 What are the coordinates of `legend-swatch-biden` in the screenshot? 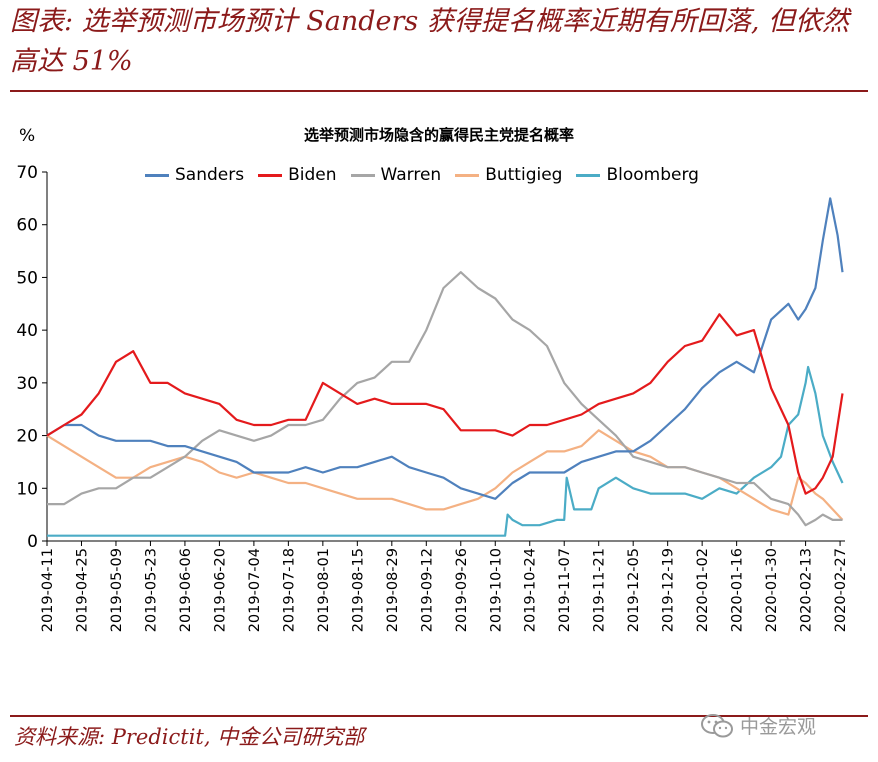 It's located at (270, 175).